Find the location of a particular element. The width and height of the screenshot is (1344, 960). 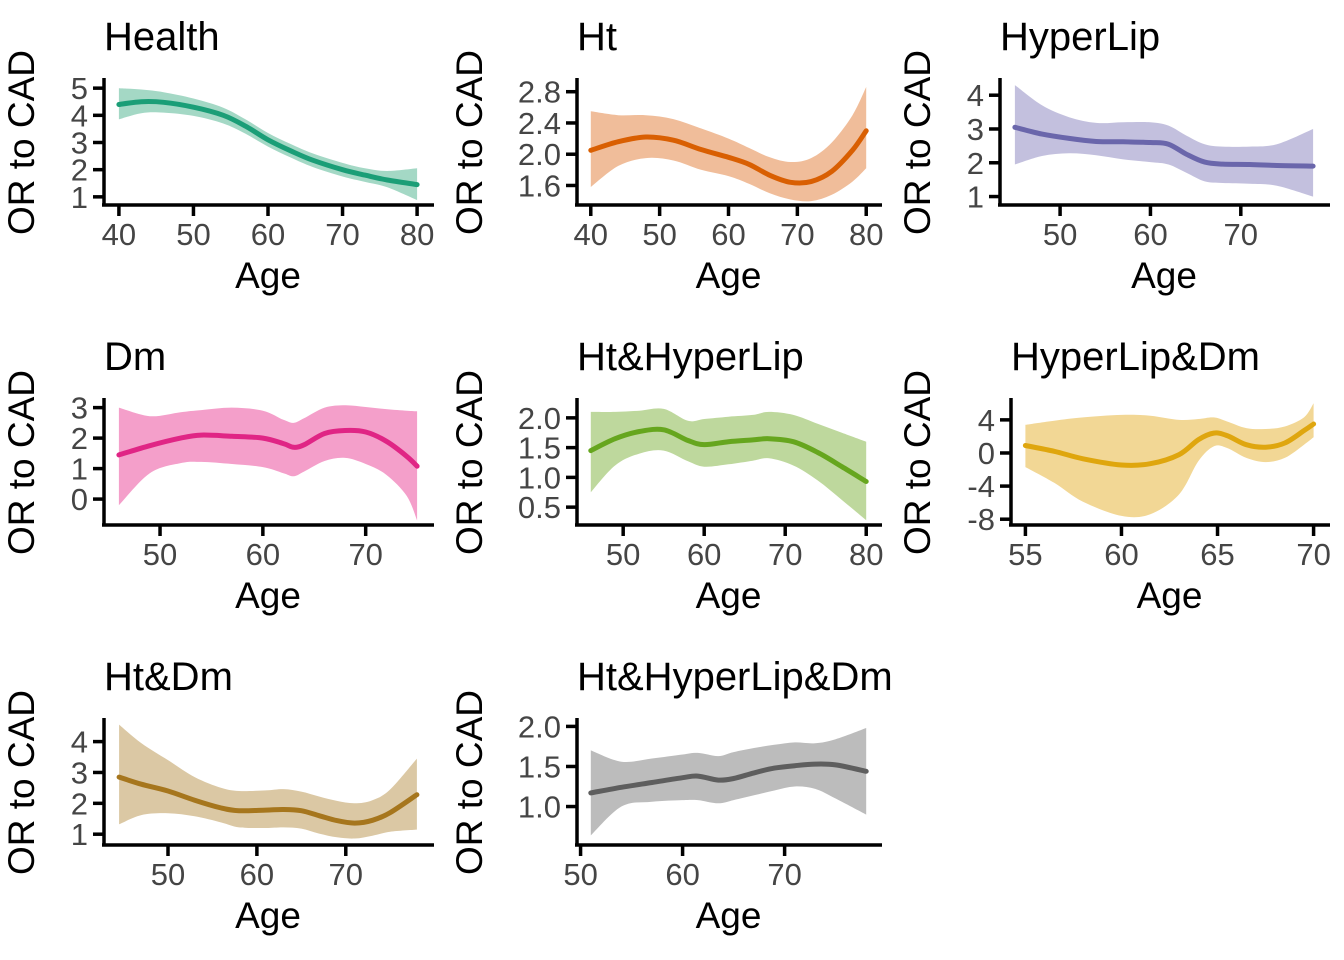

y-tick-label: 0.5 is located at coordinates (539, 507).